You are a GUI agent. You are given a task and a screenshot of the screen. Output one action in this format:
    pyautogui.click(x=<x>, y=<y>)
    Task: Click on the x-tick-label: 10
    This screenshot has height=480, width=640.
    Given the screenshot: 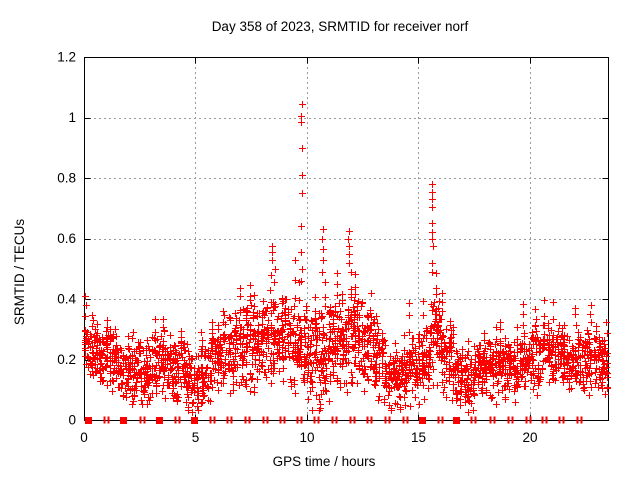 What is the action you would take?
    pyautogui.click(x=306, y=437)
    